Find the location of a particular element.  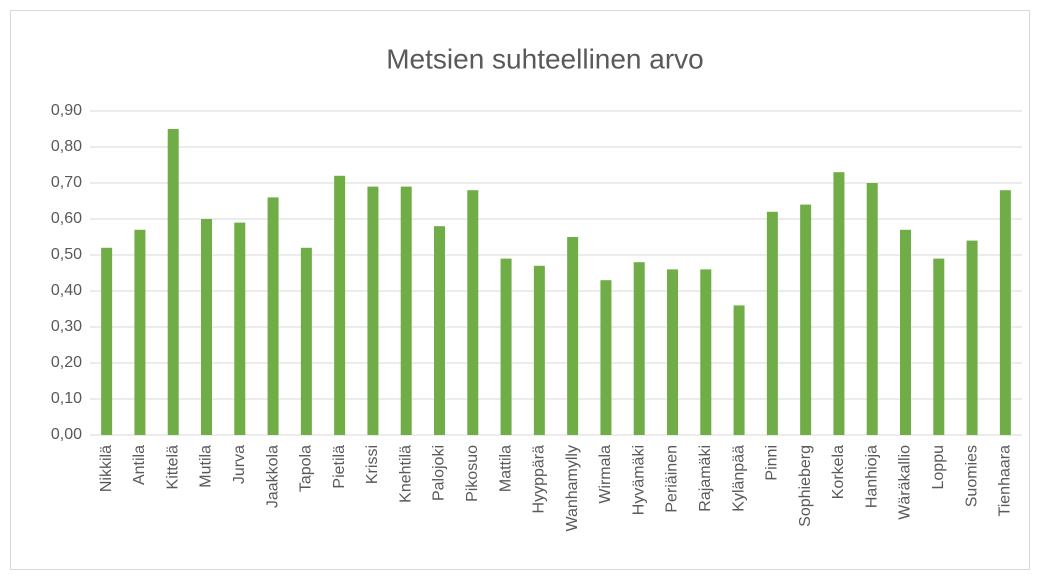

x-tick-label: Wäräkallio is located at coordinates (905, 482).